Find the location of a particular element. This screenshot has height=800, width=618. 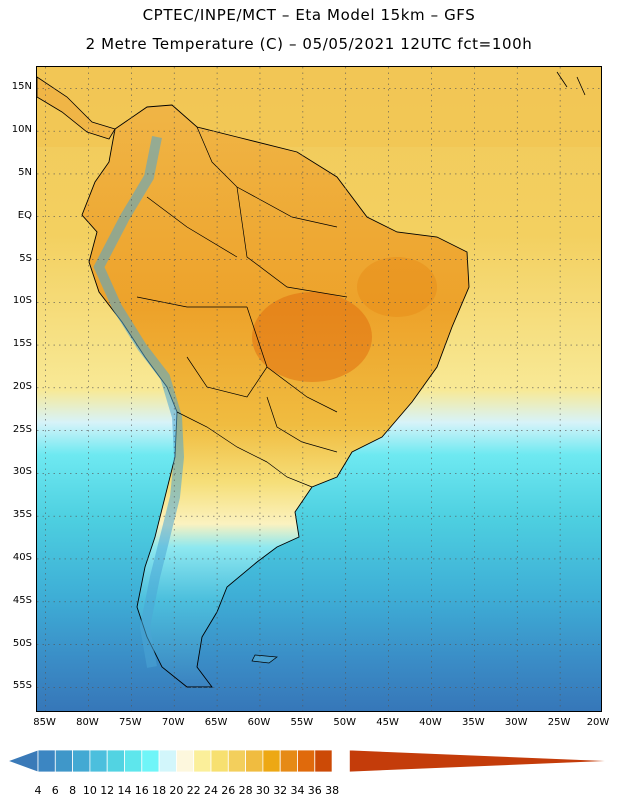

latitude-label: 15N is located at coordinates (21, 87).